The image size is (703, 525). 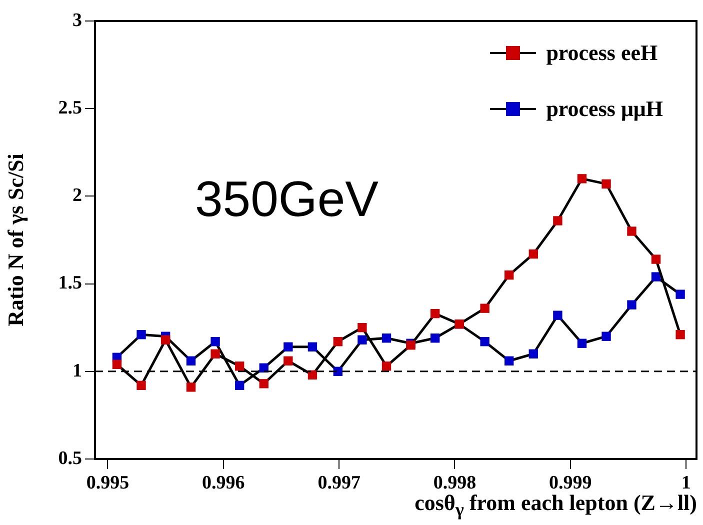 What do you see at coordinates (286, 199) in the screenshot?
I see `annotation: 350GeV` at bounding box center [286, 199].